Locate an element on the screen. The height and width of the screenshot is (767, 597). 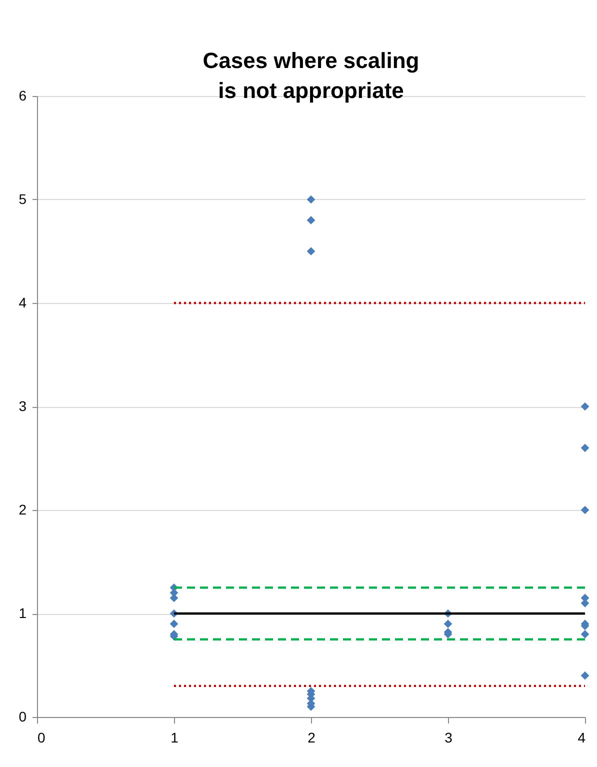
x-tick-label: 3 is located at coordinates (448, 738).